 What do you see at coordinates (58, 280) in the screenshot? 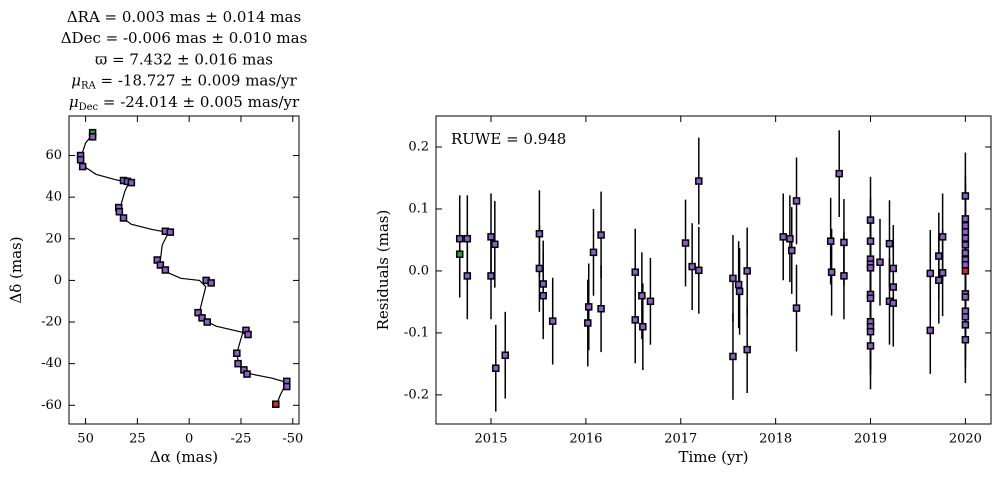
I see `y-tick-label: 0` at bounding box center [58, 280].